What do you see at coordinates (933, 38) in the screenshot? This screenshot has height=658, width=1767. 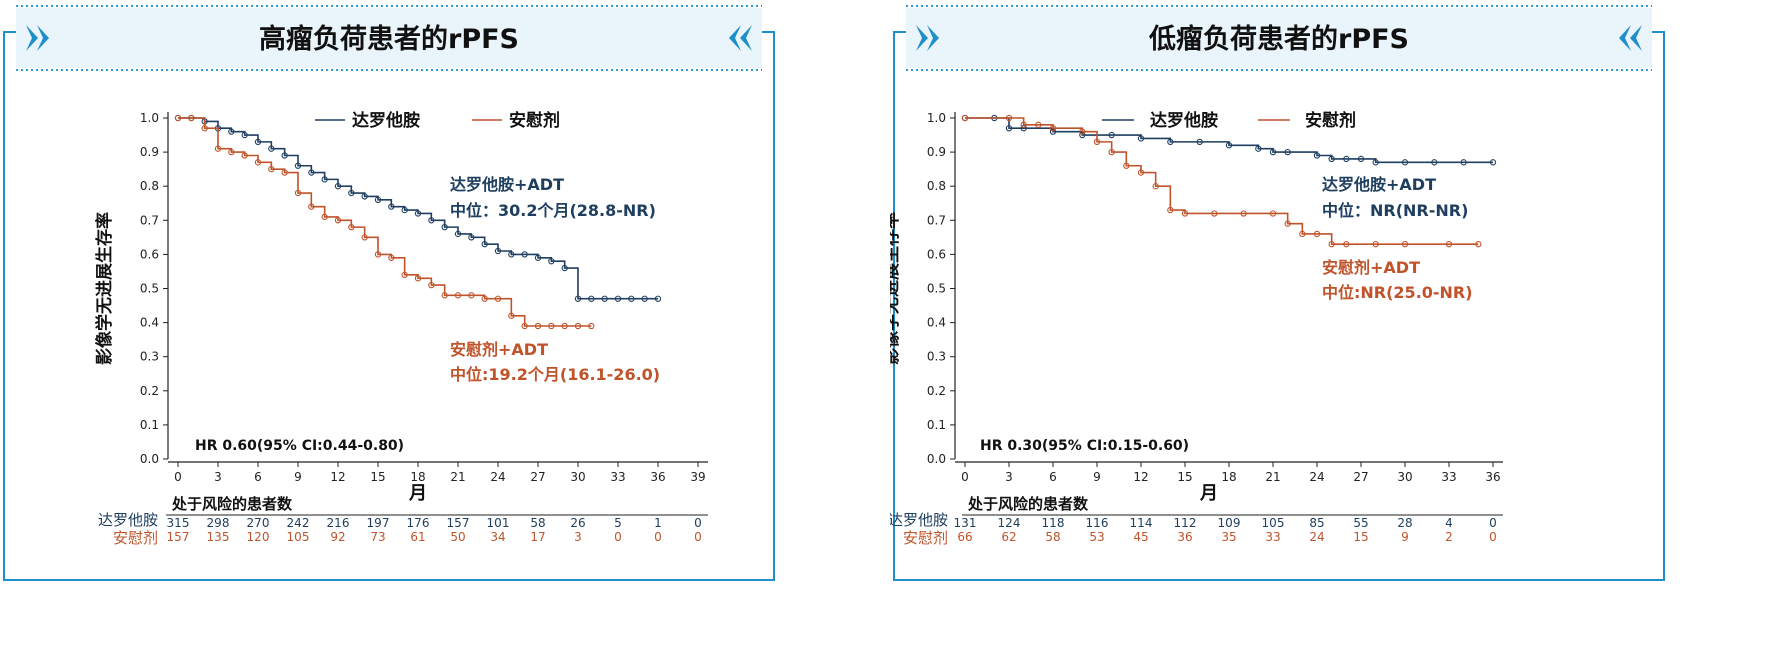 I see `chevron-right-icon` at bounding box center [933, 38].